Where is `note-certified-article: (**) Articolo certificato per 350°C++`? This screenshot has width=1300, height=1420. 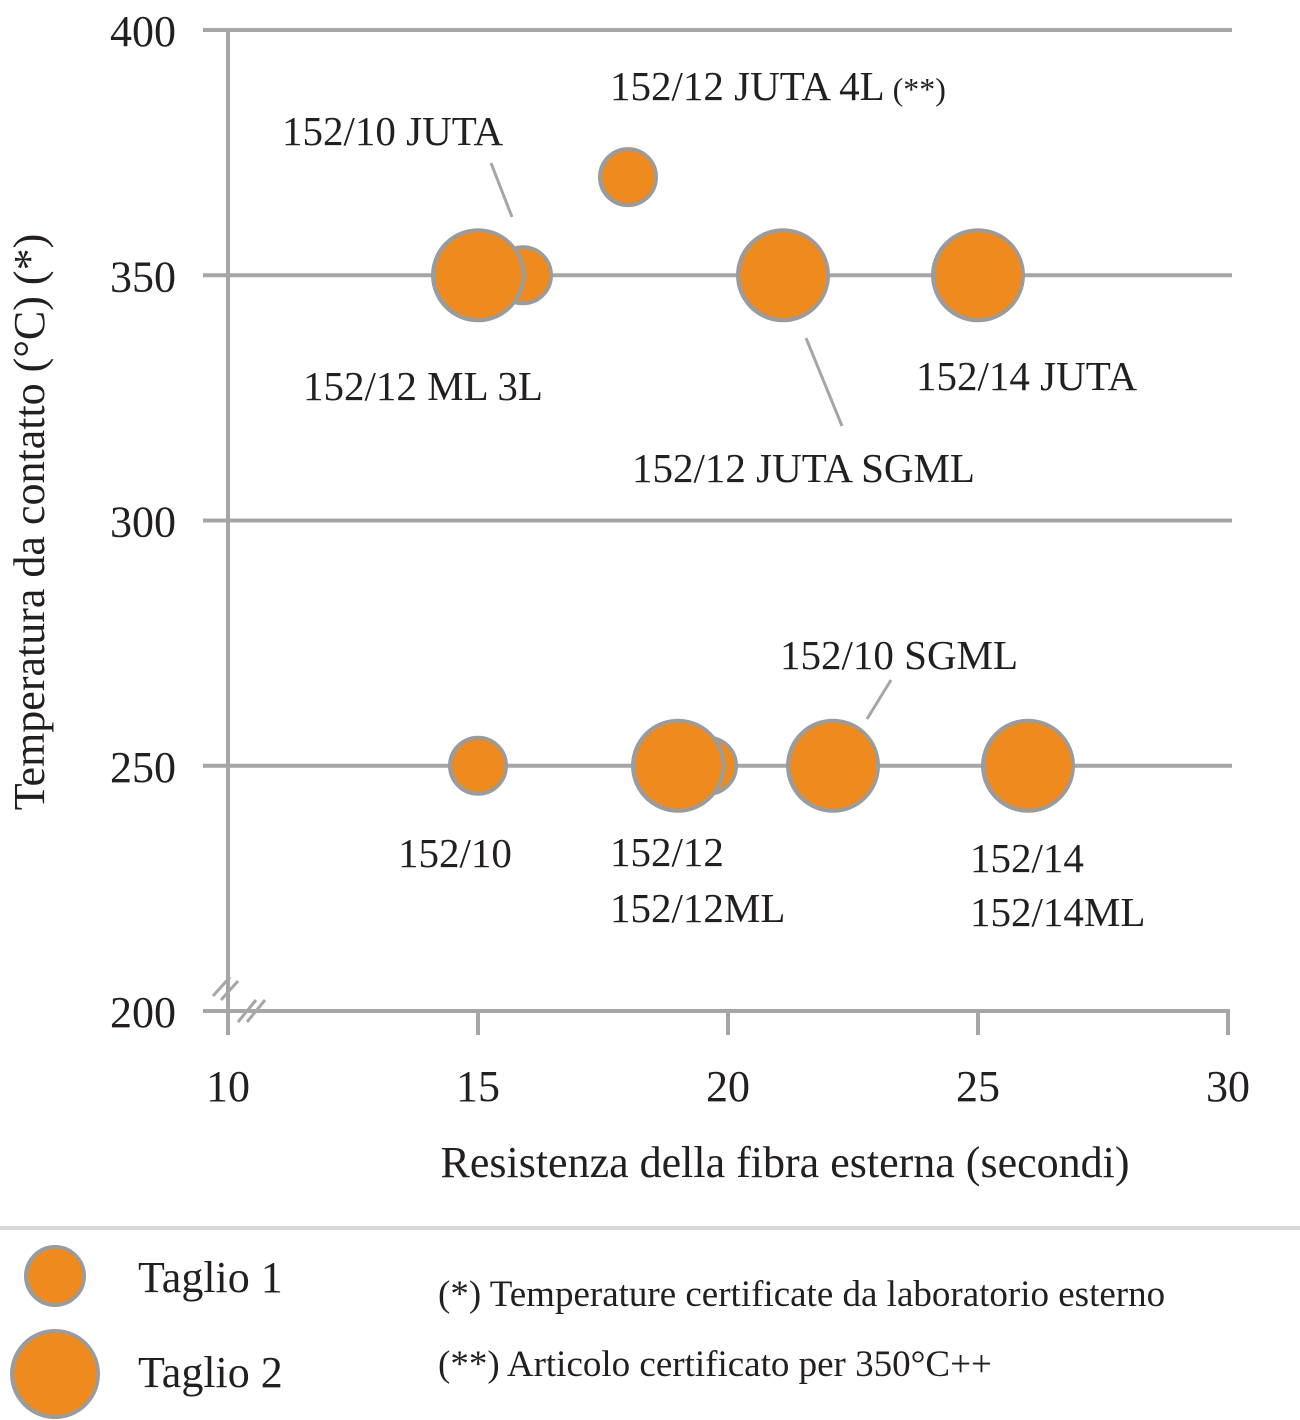 note-certified-article: (**) Articolo certificato per 350°C++ is located at coordinates (715, 1364).